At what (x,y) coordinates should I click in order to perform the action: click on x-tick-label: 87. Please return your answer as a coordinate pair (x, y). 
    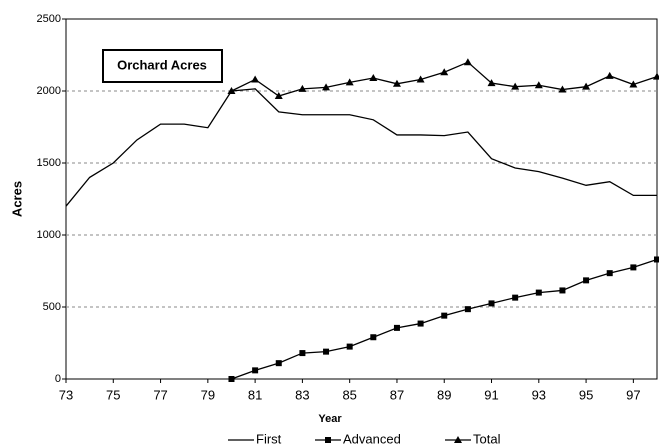
    Looking at the image, I should click on (397, 394).